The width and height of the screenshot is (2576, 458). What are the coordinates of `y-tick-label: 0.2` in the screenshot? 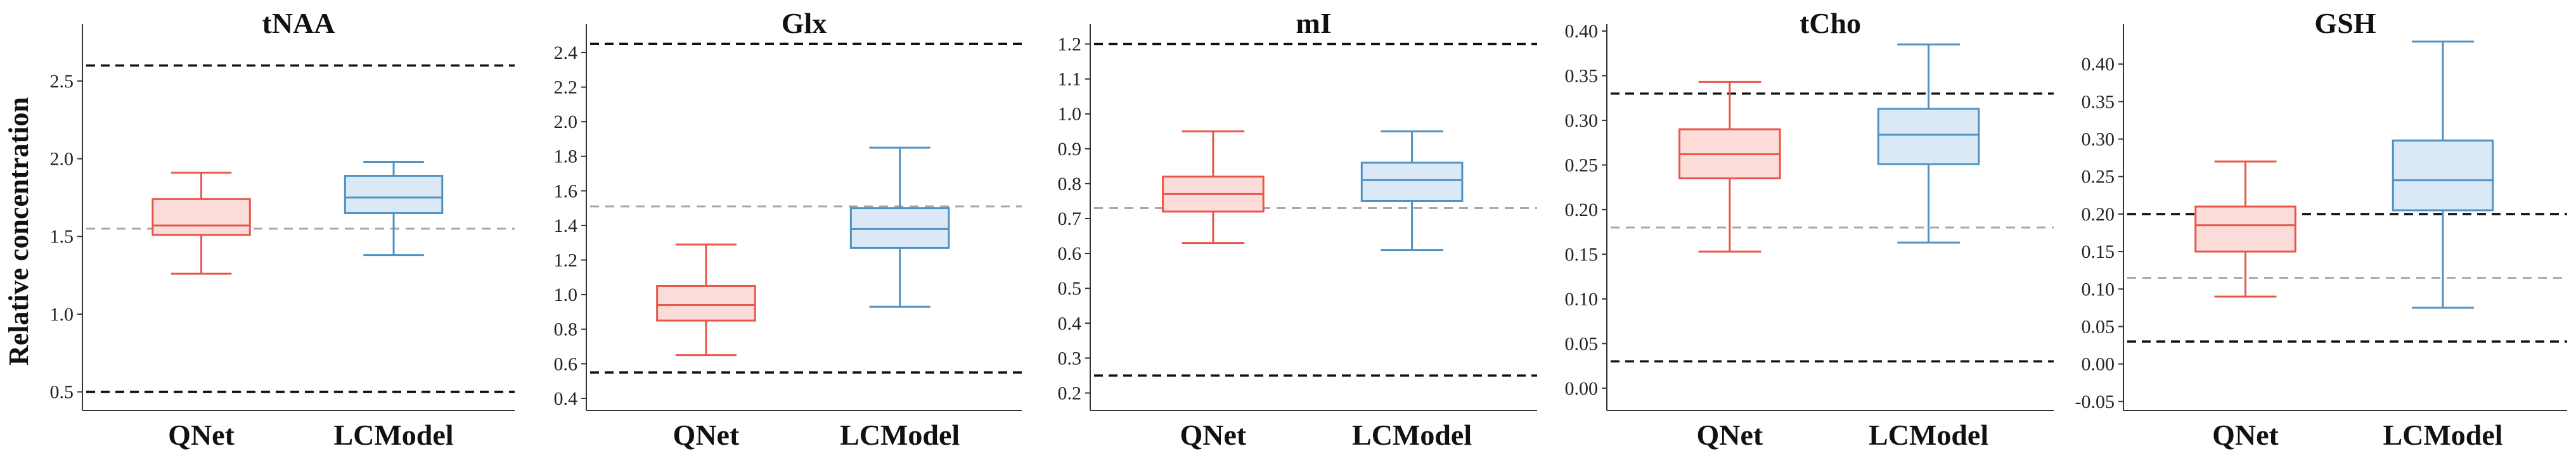 It's located at (1070, 393).